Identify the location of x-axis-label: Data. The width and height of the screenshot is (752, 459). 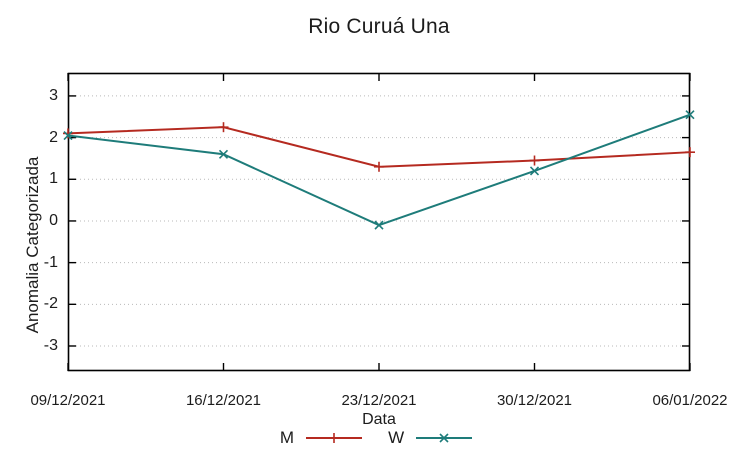
(379, 419).